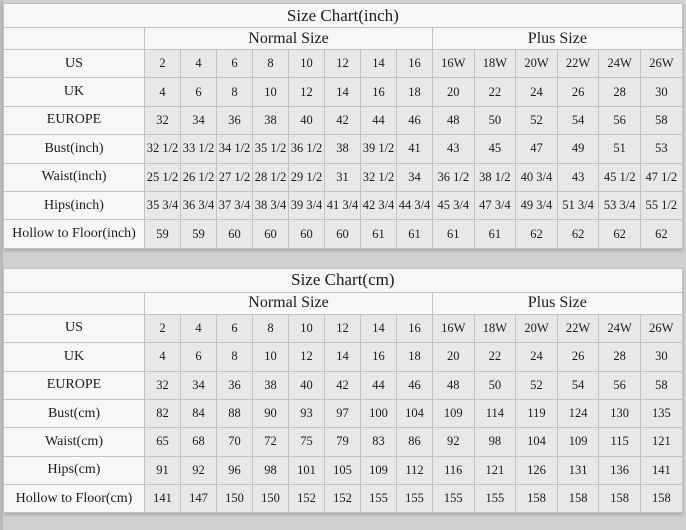  What do you see at coordinates (198, 499) in the screenshot?
I see `size-value-cell: 147` at bounding box center [198, 499].